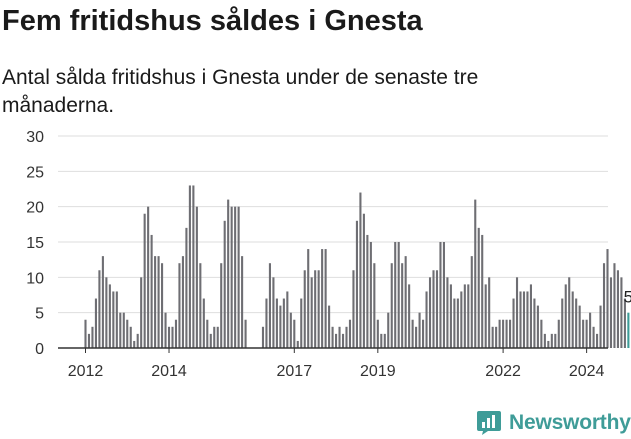 This screenshot has width=631, height=439. I want to click on newsworthy-brand: Newsworthy, so click(553, 423).